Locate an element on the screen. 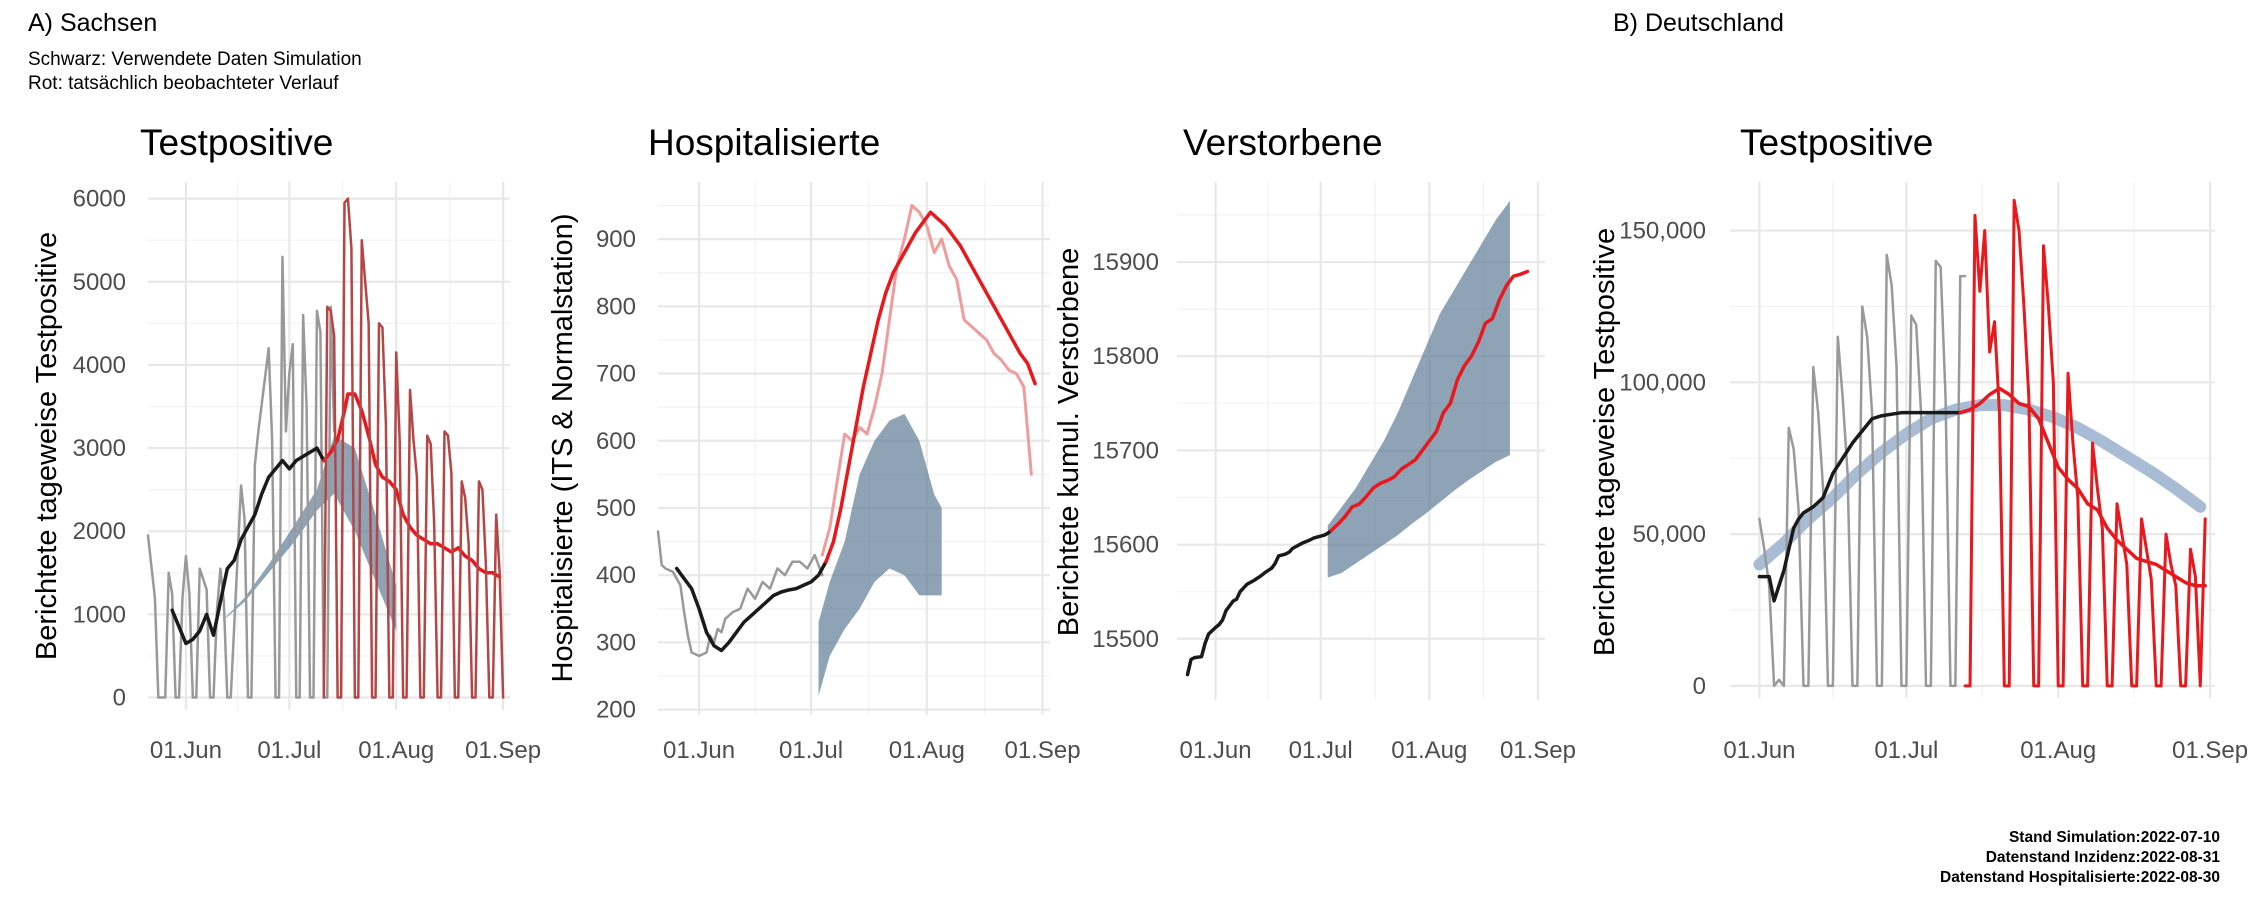  y-tick-label: 150,000 is located at coordinates (1662, 231).